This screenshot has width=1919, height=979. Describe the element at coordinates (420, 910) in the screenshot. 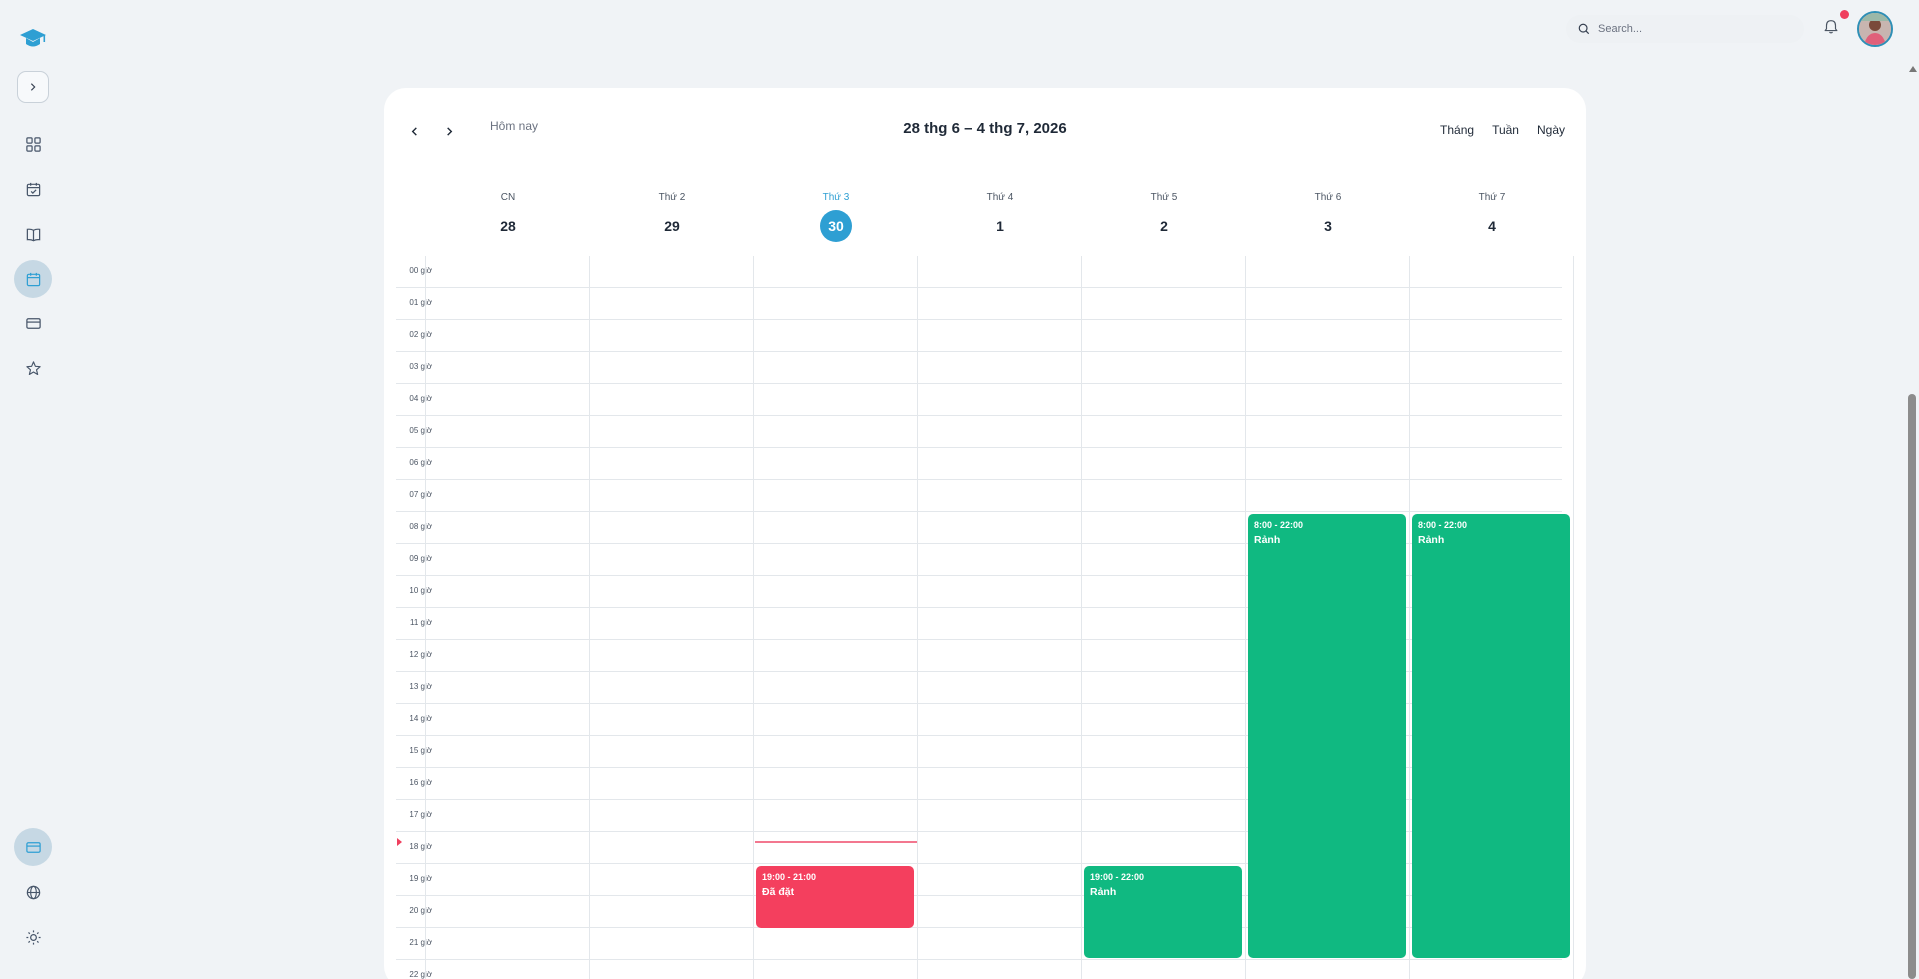

I see `hour-label: 20 giờ` at that location.